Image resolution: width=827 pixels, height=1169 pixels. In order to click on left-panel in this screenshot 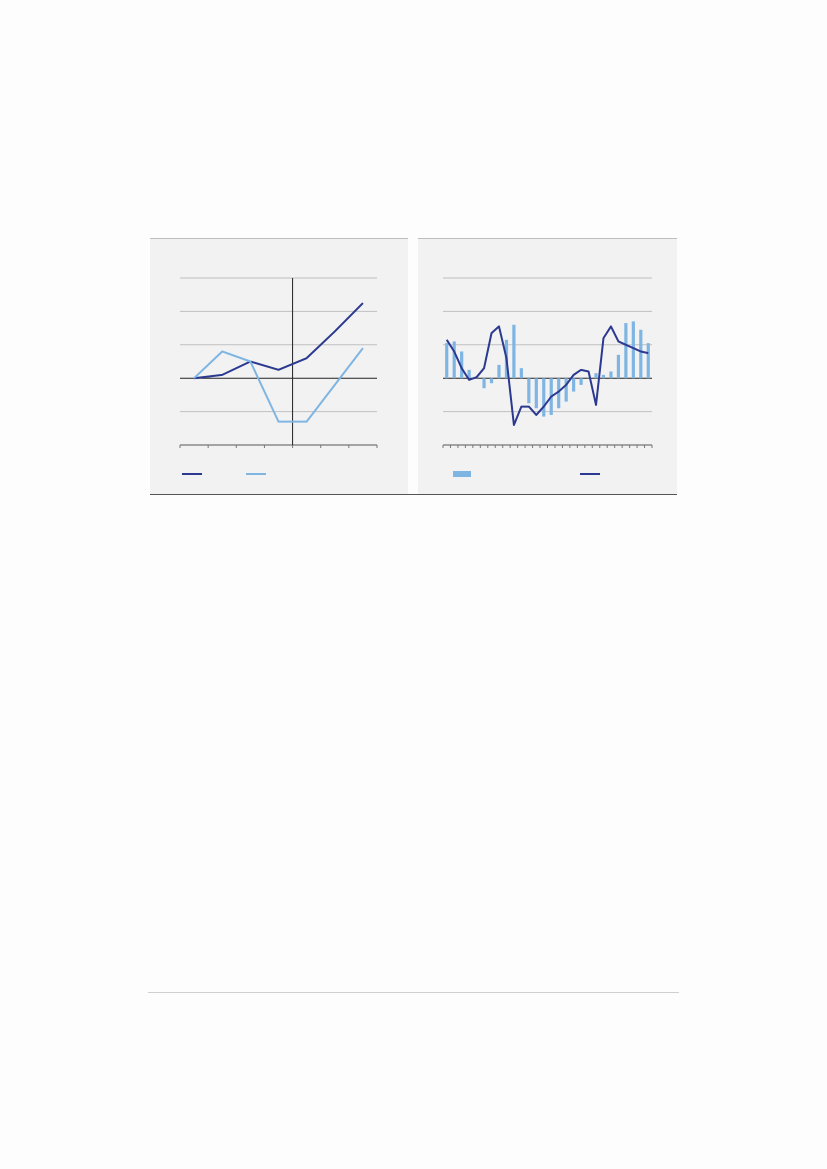, I will do `click(279, 366)`.